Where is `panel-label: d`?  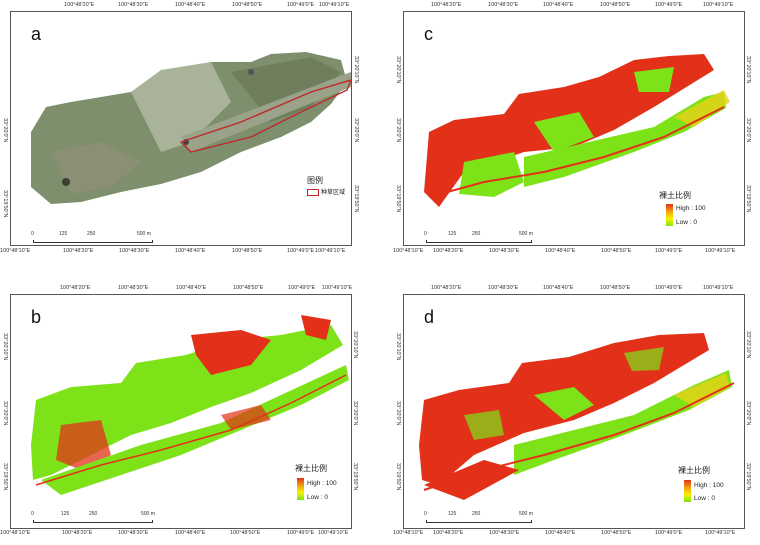
panel-label: d is located at coordinates (429, 317).